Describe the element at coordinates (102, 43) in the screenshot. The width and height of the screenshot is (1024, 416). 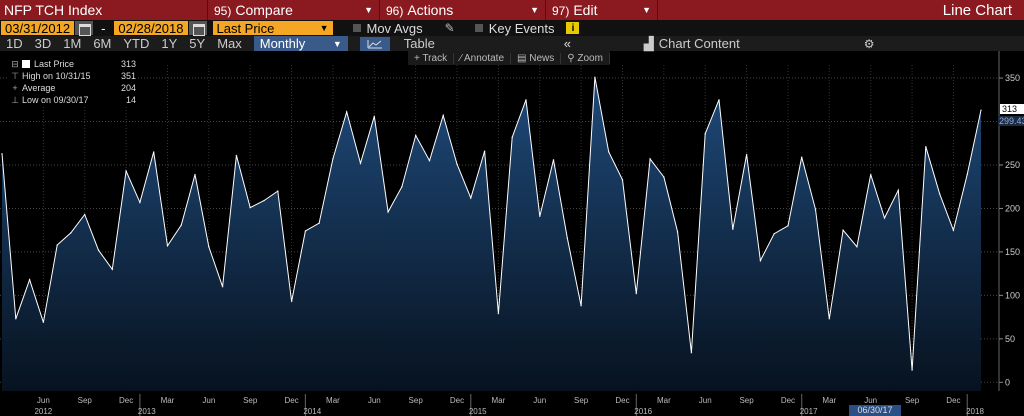
I see `period-6m: 6M` at that location.